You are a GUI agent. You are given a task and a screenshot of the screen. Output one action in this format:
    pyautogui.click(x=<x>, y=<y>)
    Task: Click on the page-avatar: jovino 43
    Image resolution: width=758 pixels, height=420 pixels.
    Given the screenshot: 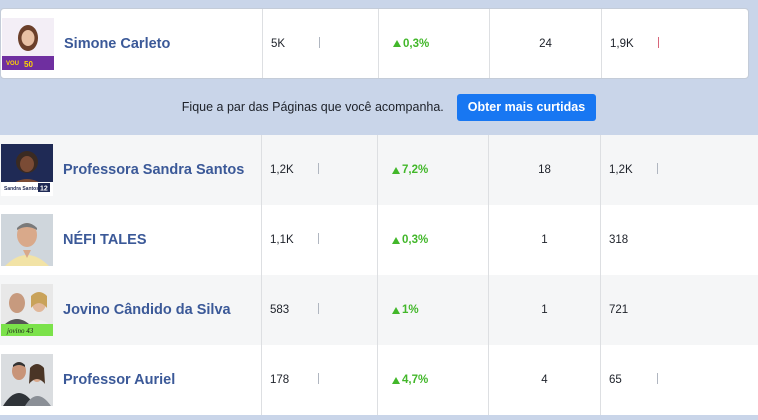 What is the action you would take?
    pyautogui.click(x=27, y=310)
    